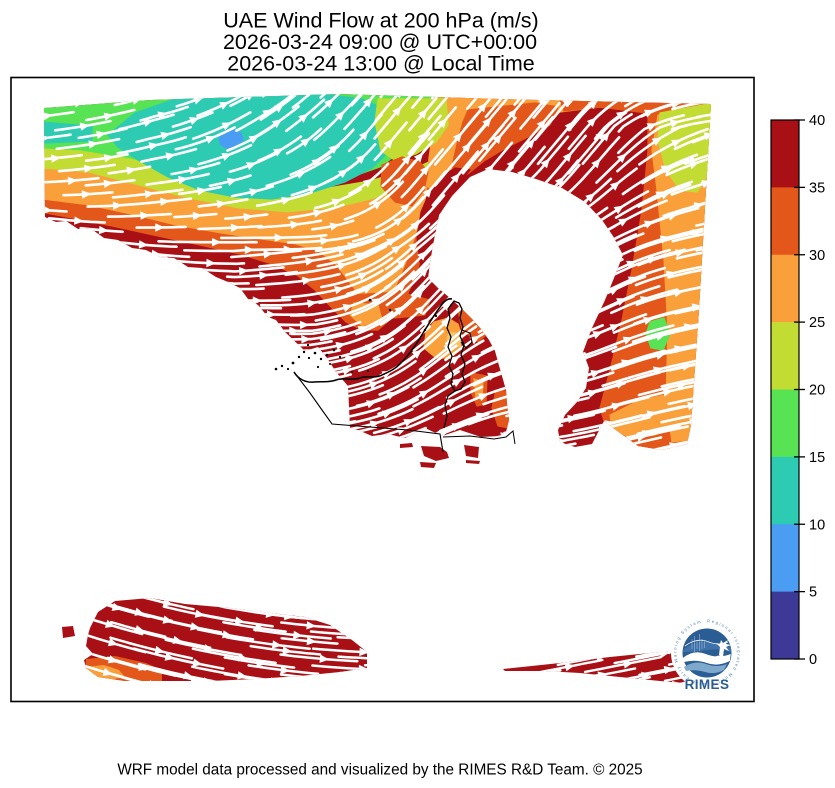 Image resolution: width=835 pixels, height=788 pixels. I want to click on svg-text: 2026-03-24 09:00 @ UTC+00:00, so click(380, 42).